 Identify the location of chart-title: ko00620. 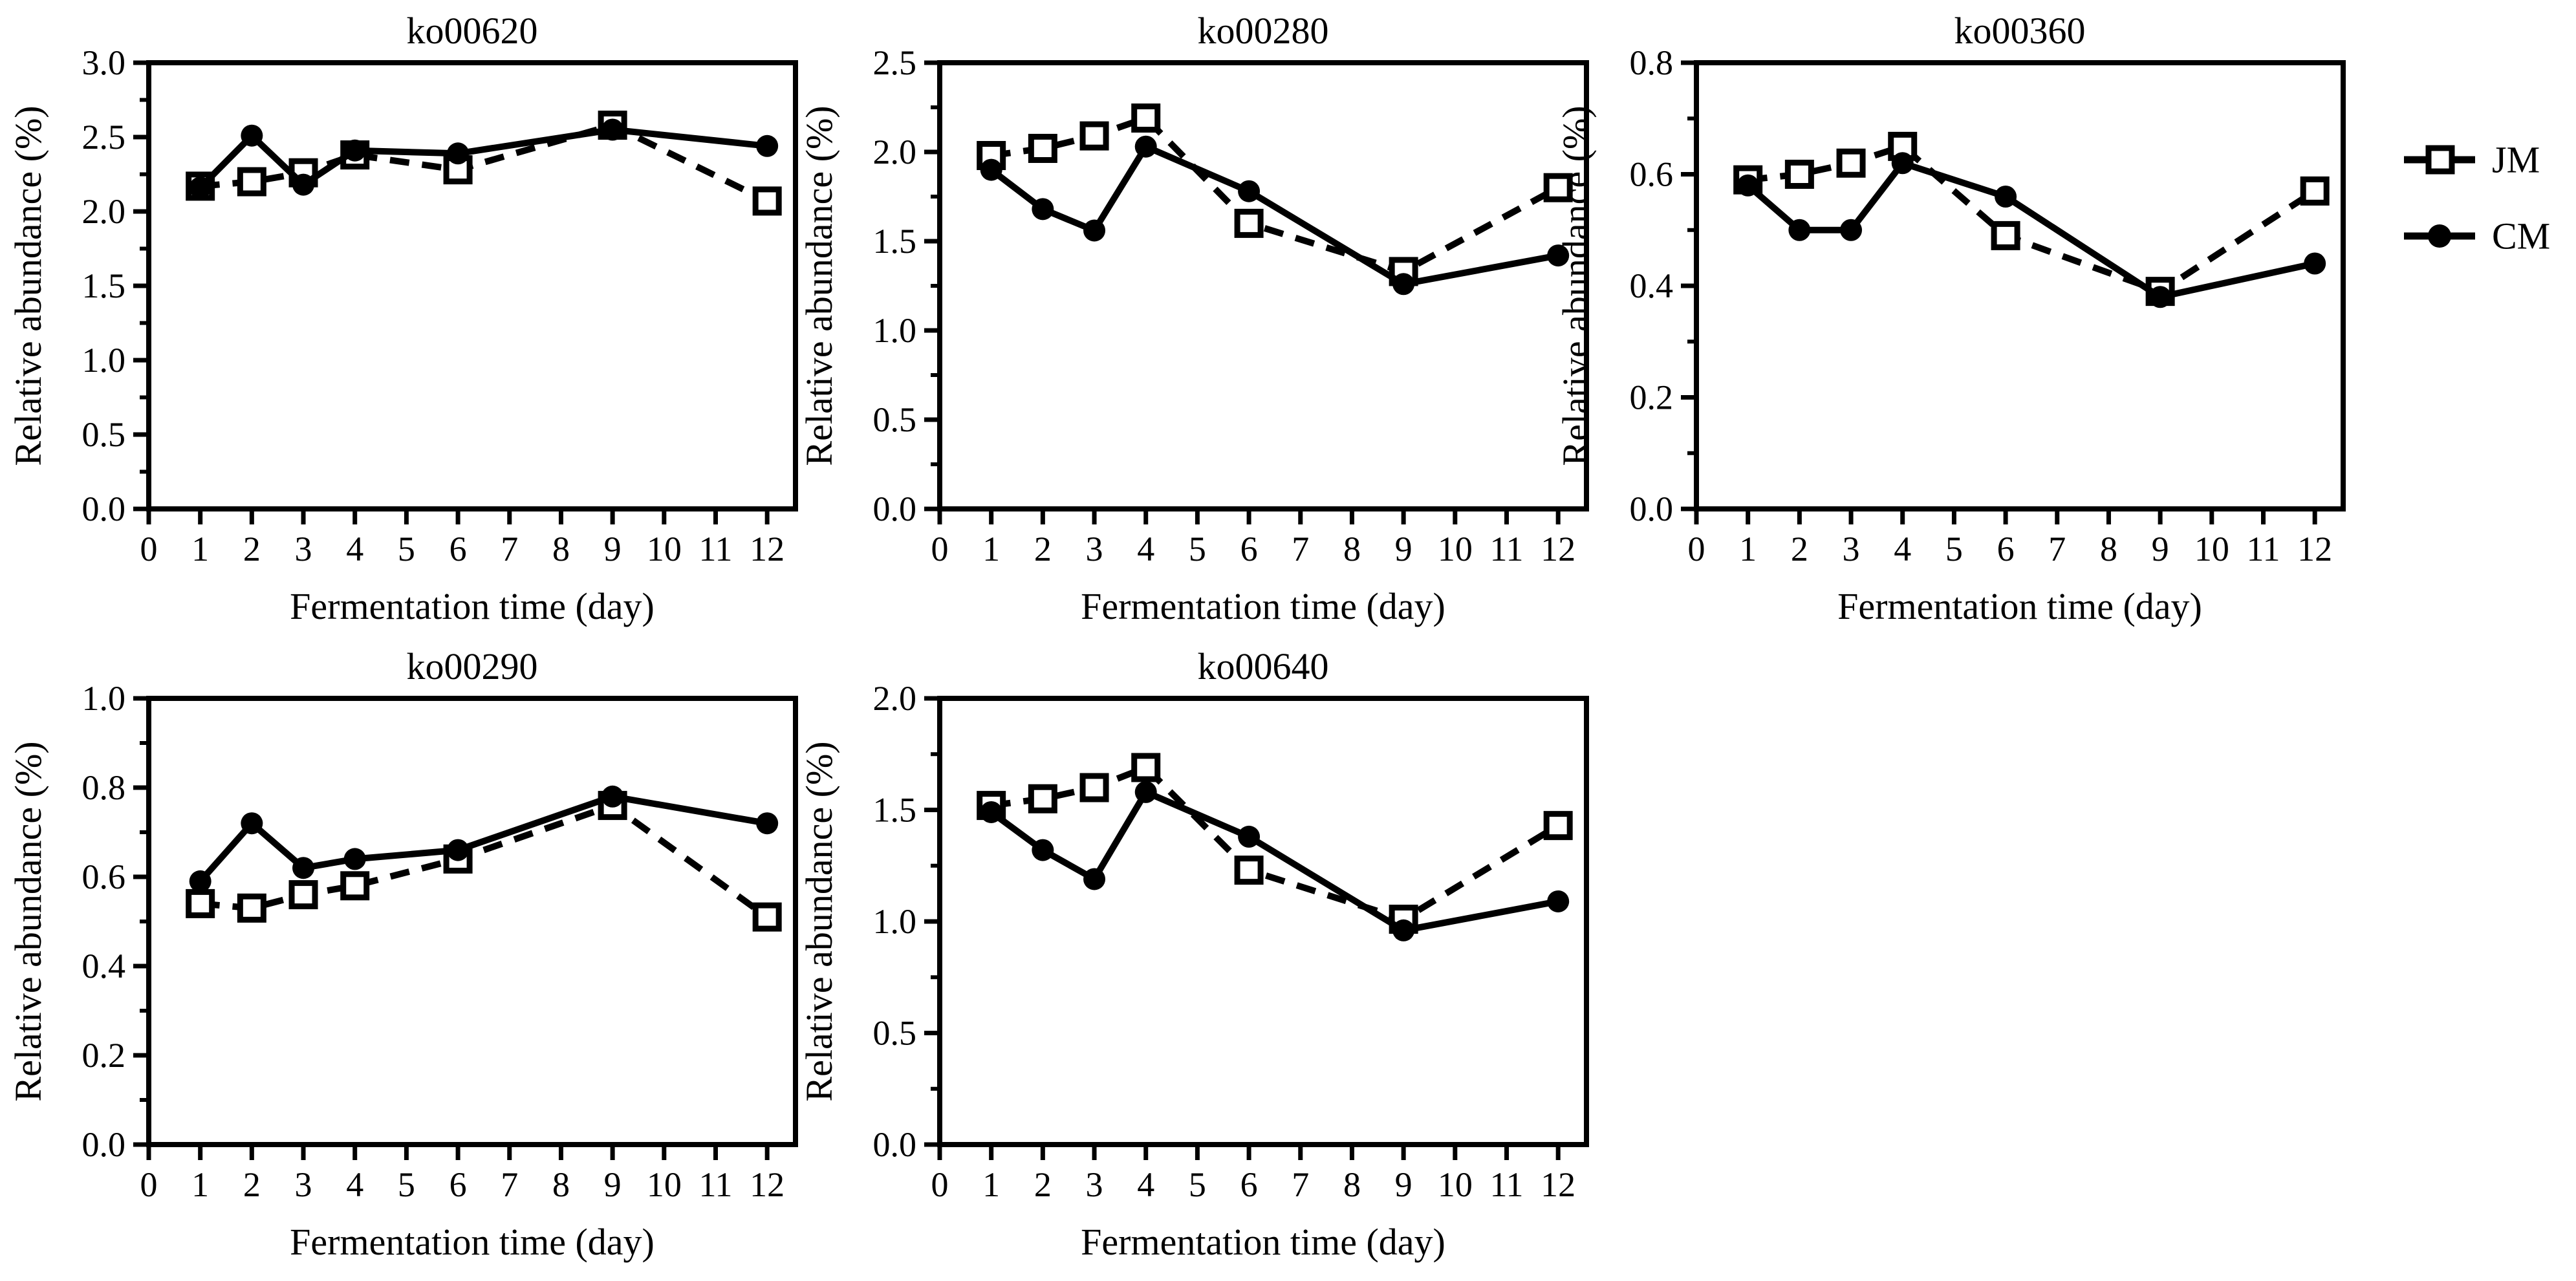
(472, 31).